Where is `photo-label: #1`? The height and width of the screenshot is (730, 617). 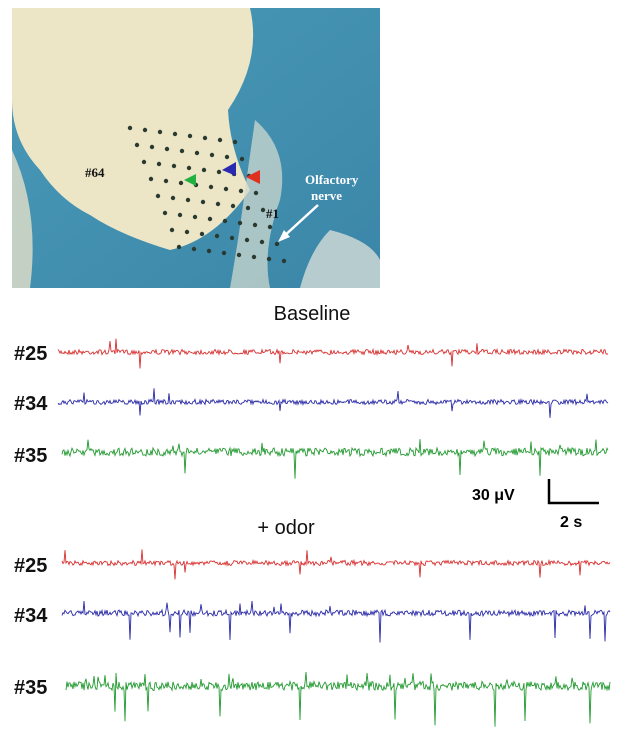 photo-label: #1 is located at coordinates (272, 213).